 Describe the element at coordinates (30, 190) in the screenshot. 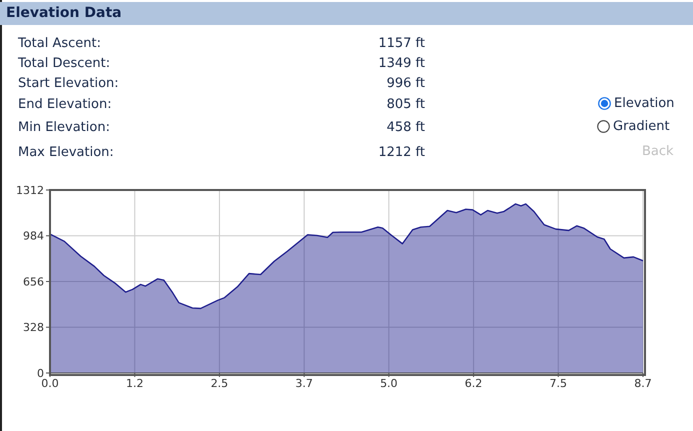

I see `y-tick-label: 1312` at that location.